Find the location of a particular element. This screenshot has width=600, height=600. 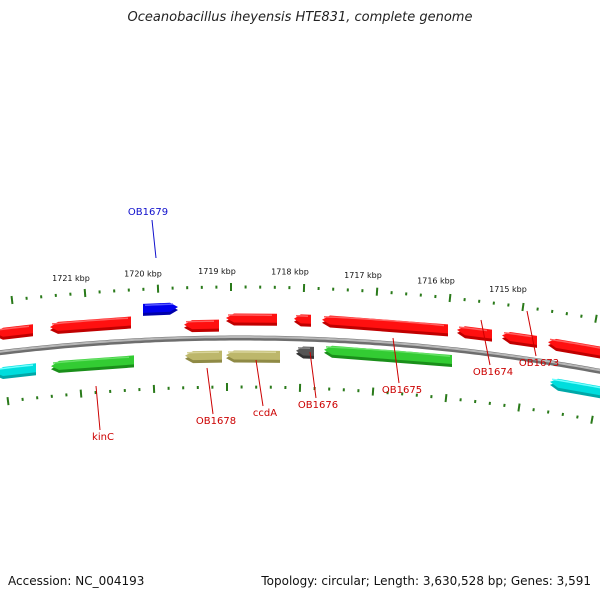

gene-ob1679 is located at coordinates (160, 309).